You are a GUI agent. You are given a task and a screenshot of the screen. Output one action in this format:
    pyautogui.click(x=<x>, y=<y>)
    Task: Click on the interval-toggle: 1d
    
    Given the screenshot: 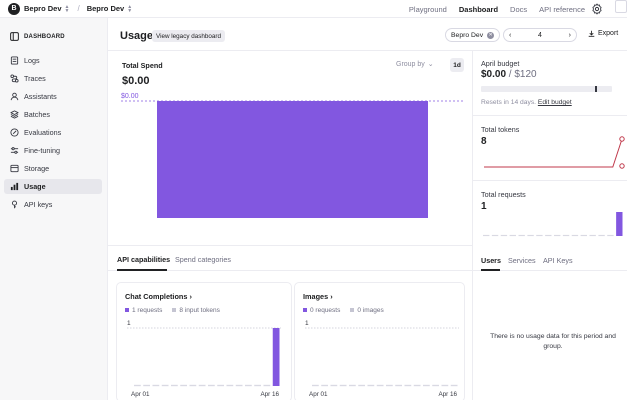 What is the action you would take?
    pyautogui.click(x=457, y=65)
    